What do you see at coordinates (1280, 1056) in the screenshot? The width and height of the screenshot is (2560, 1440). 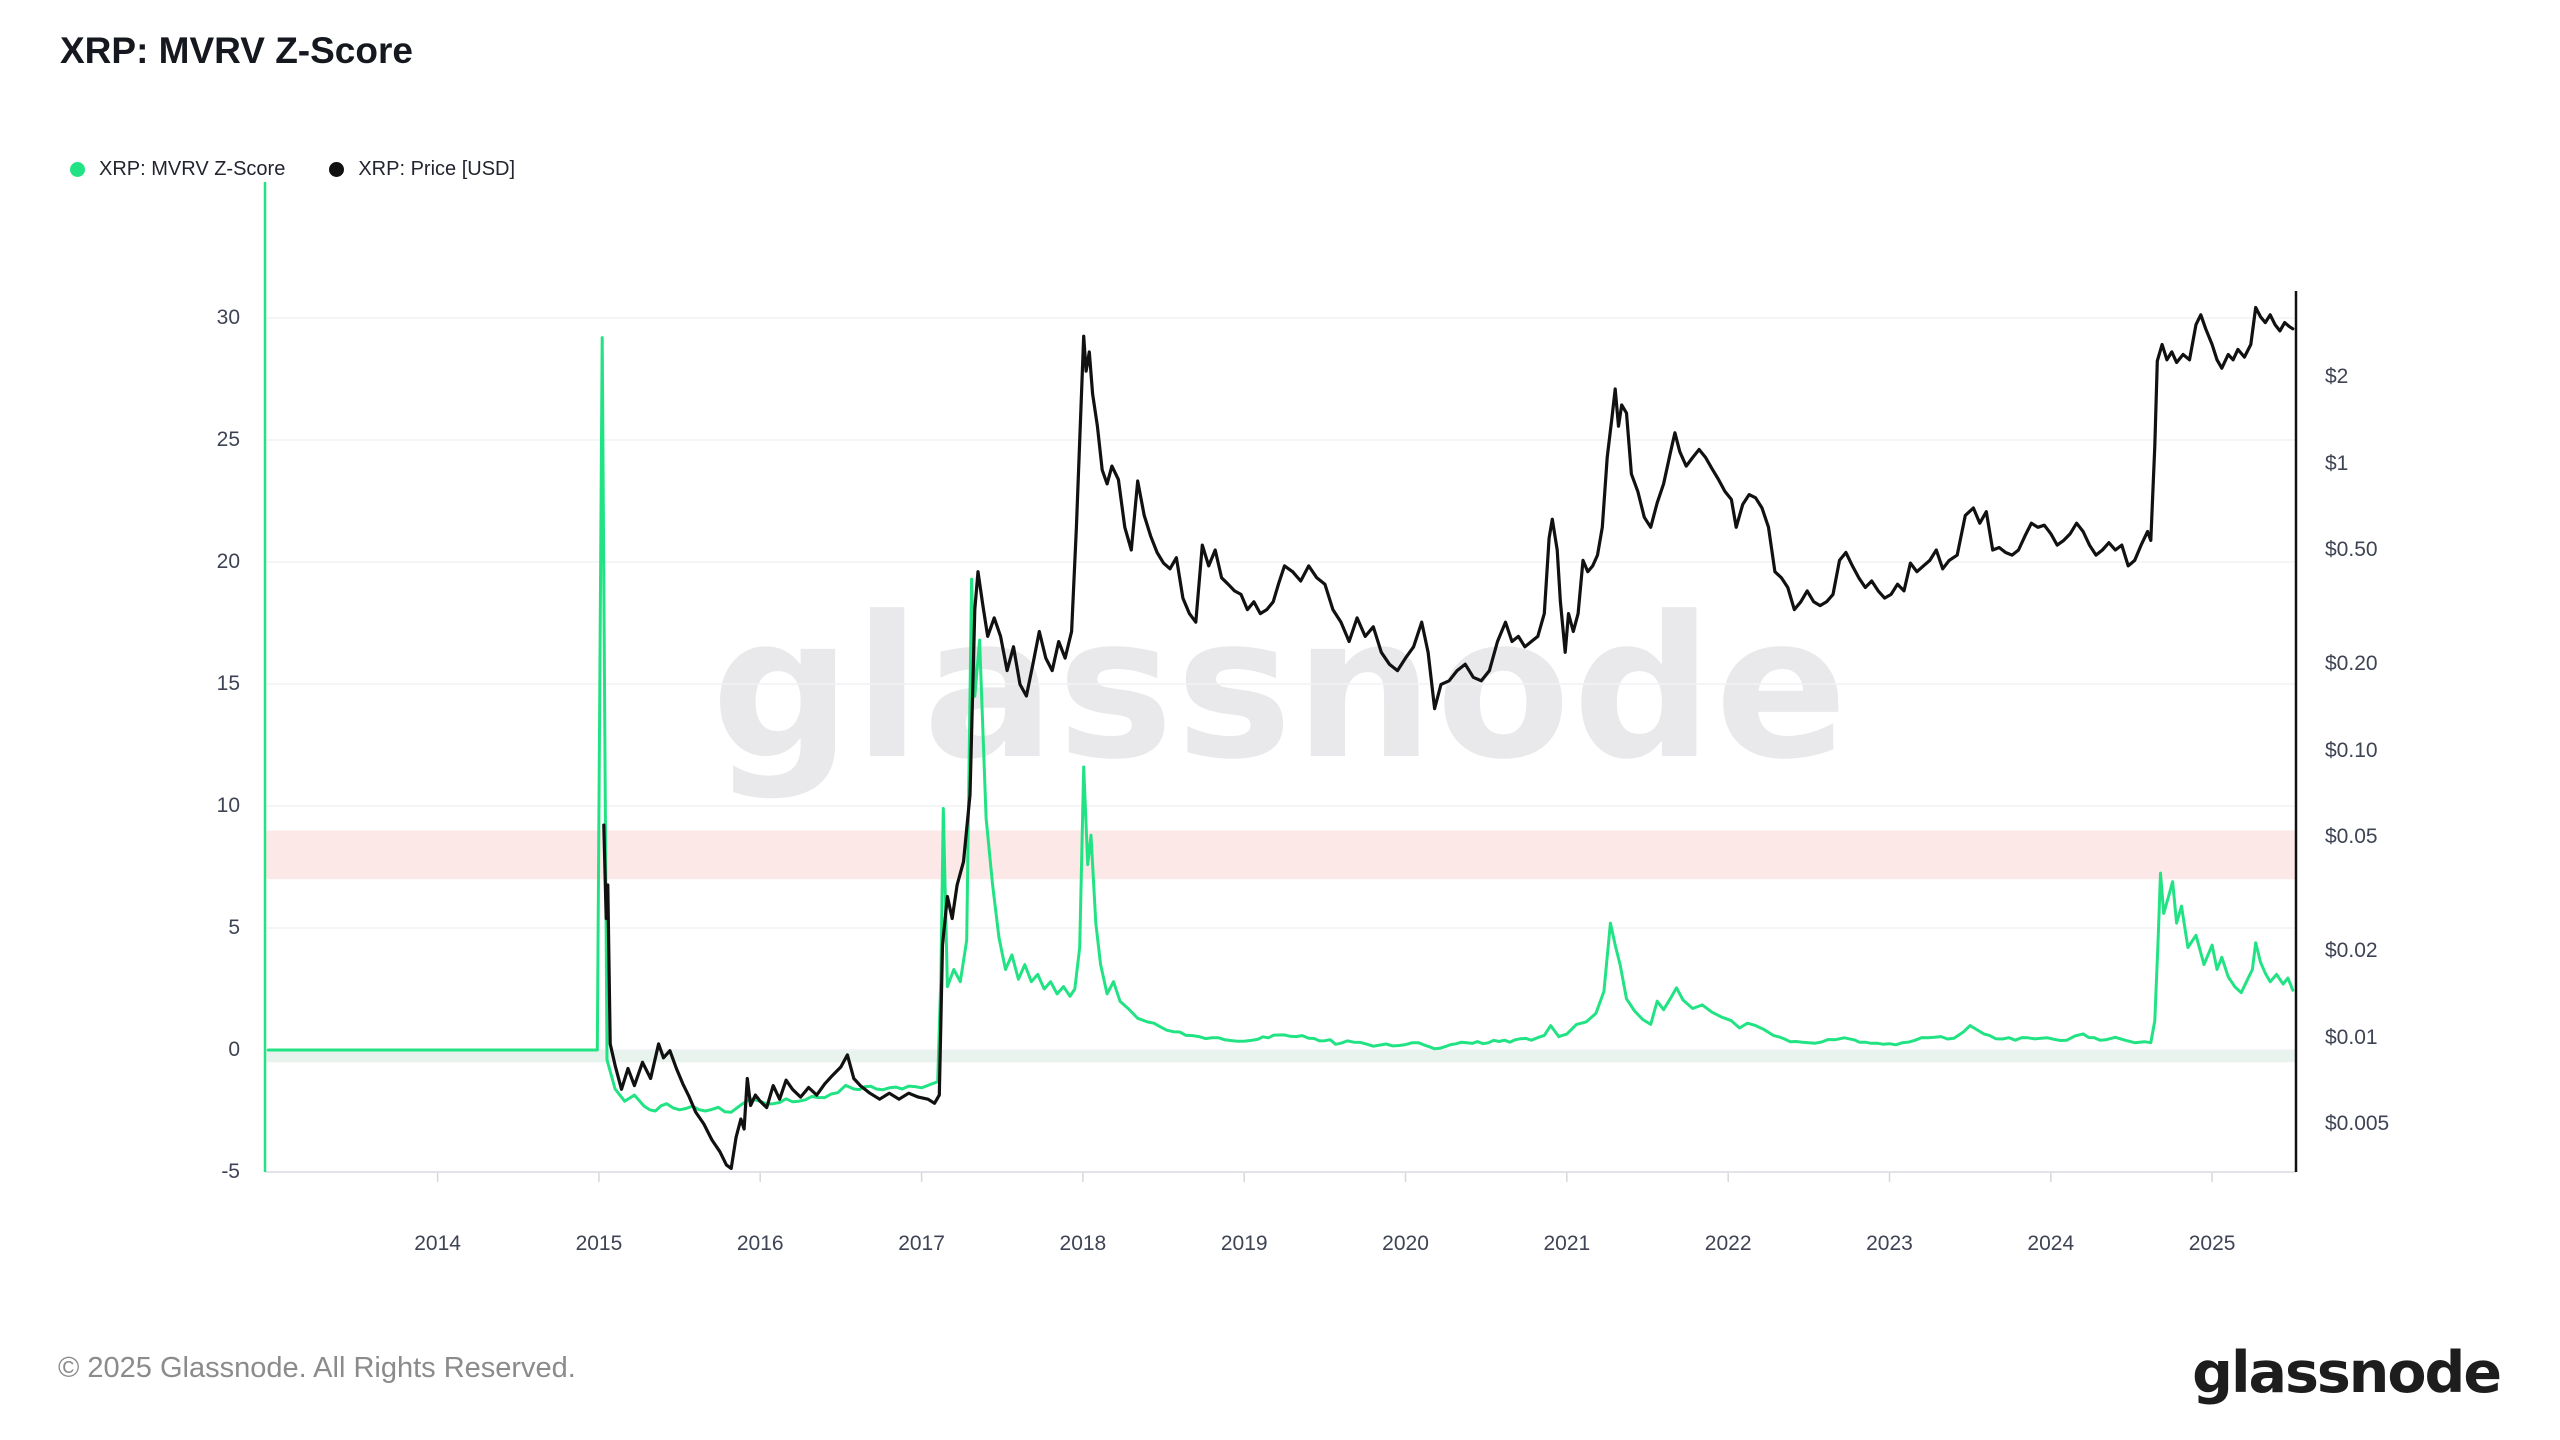 I see `undervalued-zone` at bounding box center [1280, 1056].